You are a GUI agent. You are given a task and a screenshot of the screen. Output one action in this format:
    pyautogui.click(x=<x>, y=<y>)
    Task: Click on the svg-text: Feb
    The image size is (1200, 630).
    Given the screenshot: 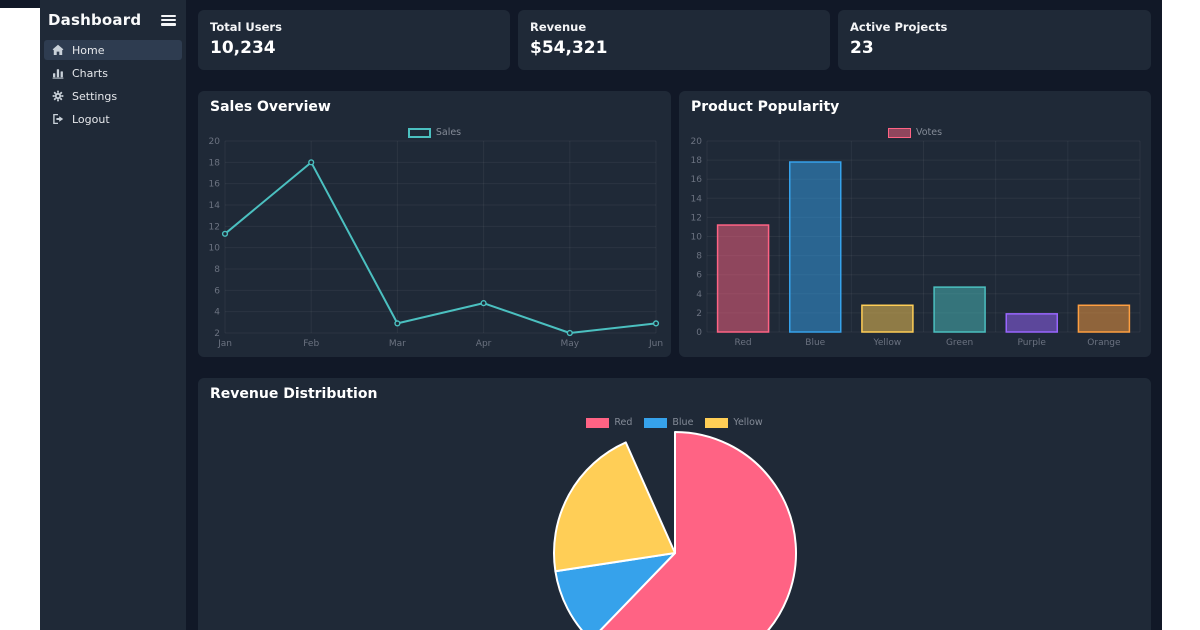 What is the action you would take?
    pyautogui.click(x=311, y=344)
    